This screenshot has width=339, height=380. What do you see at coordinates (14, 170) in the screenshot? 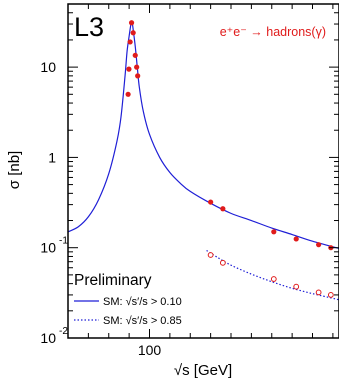
I see `y-axis-label: σ [nb]` at bounding box center [14, 170].